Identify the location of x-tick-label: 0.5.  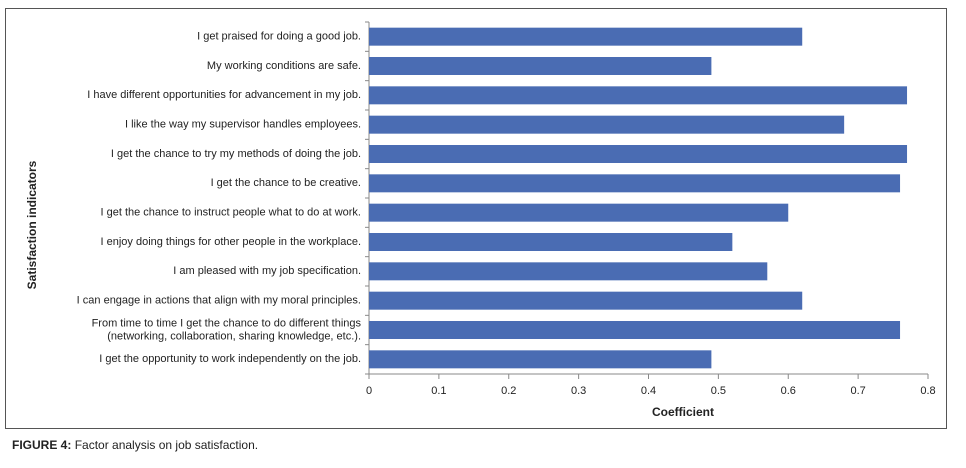
(718, 391).